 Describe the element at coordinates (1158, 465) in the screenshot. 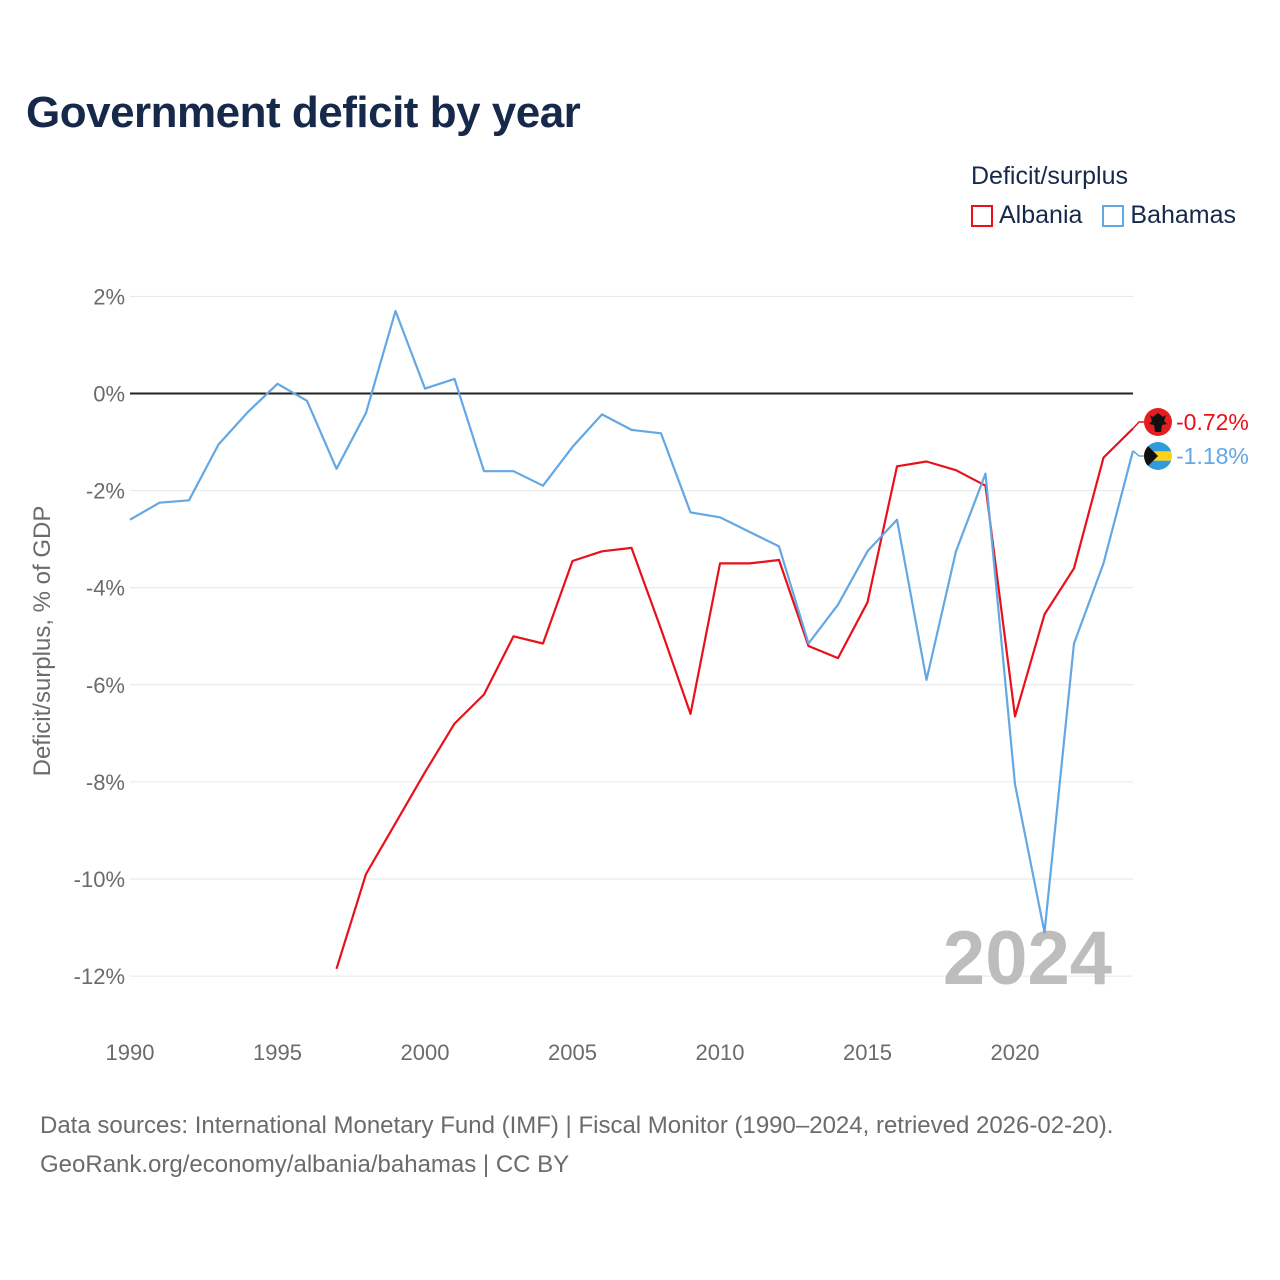

I see `bahamas-stripe-bottom` at that location.